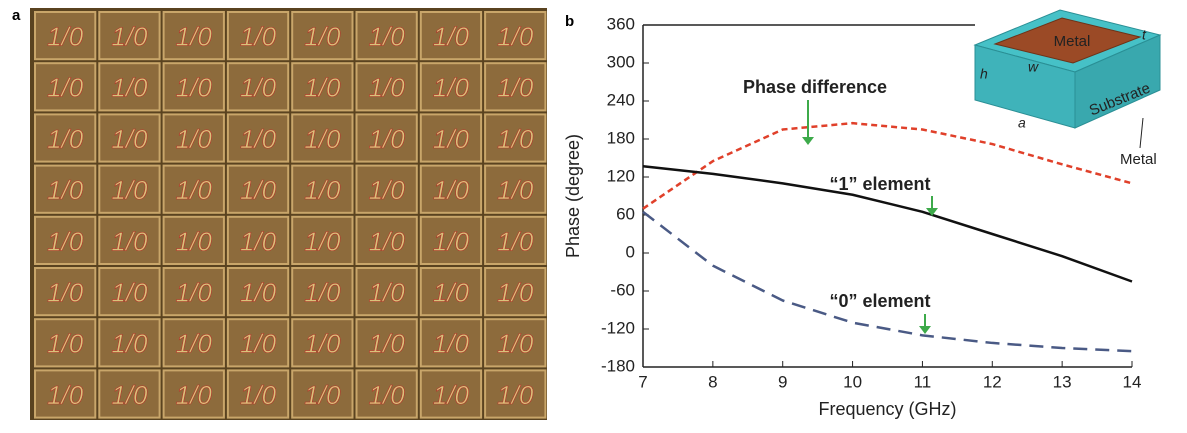 This screenshot has height=433, width=1187. Describe the element at coordinates (1138, 159) in the screenshot. I see `inset-label: Metal` at that location.